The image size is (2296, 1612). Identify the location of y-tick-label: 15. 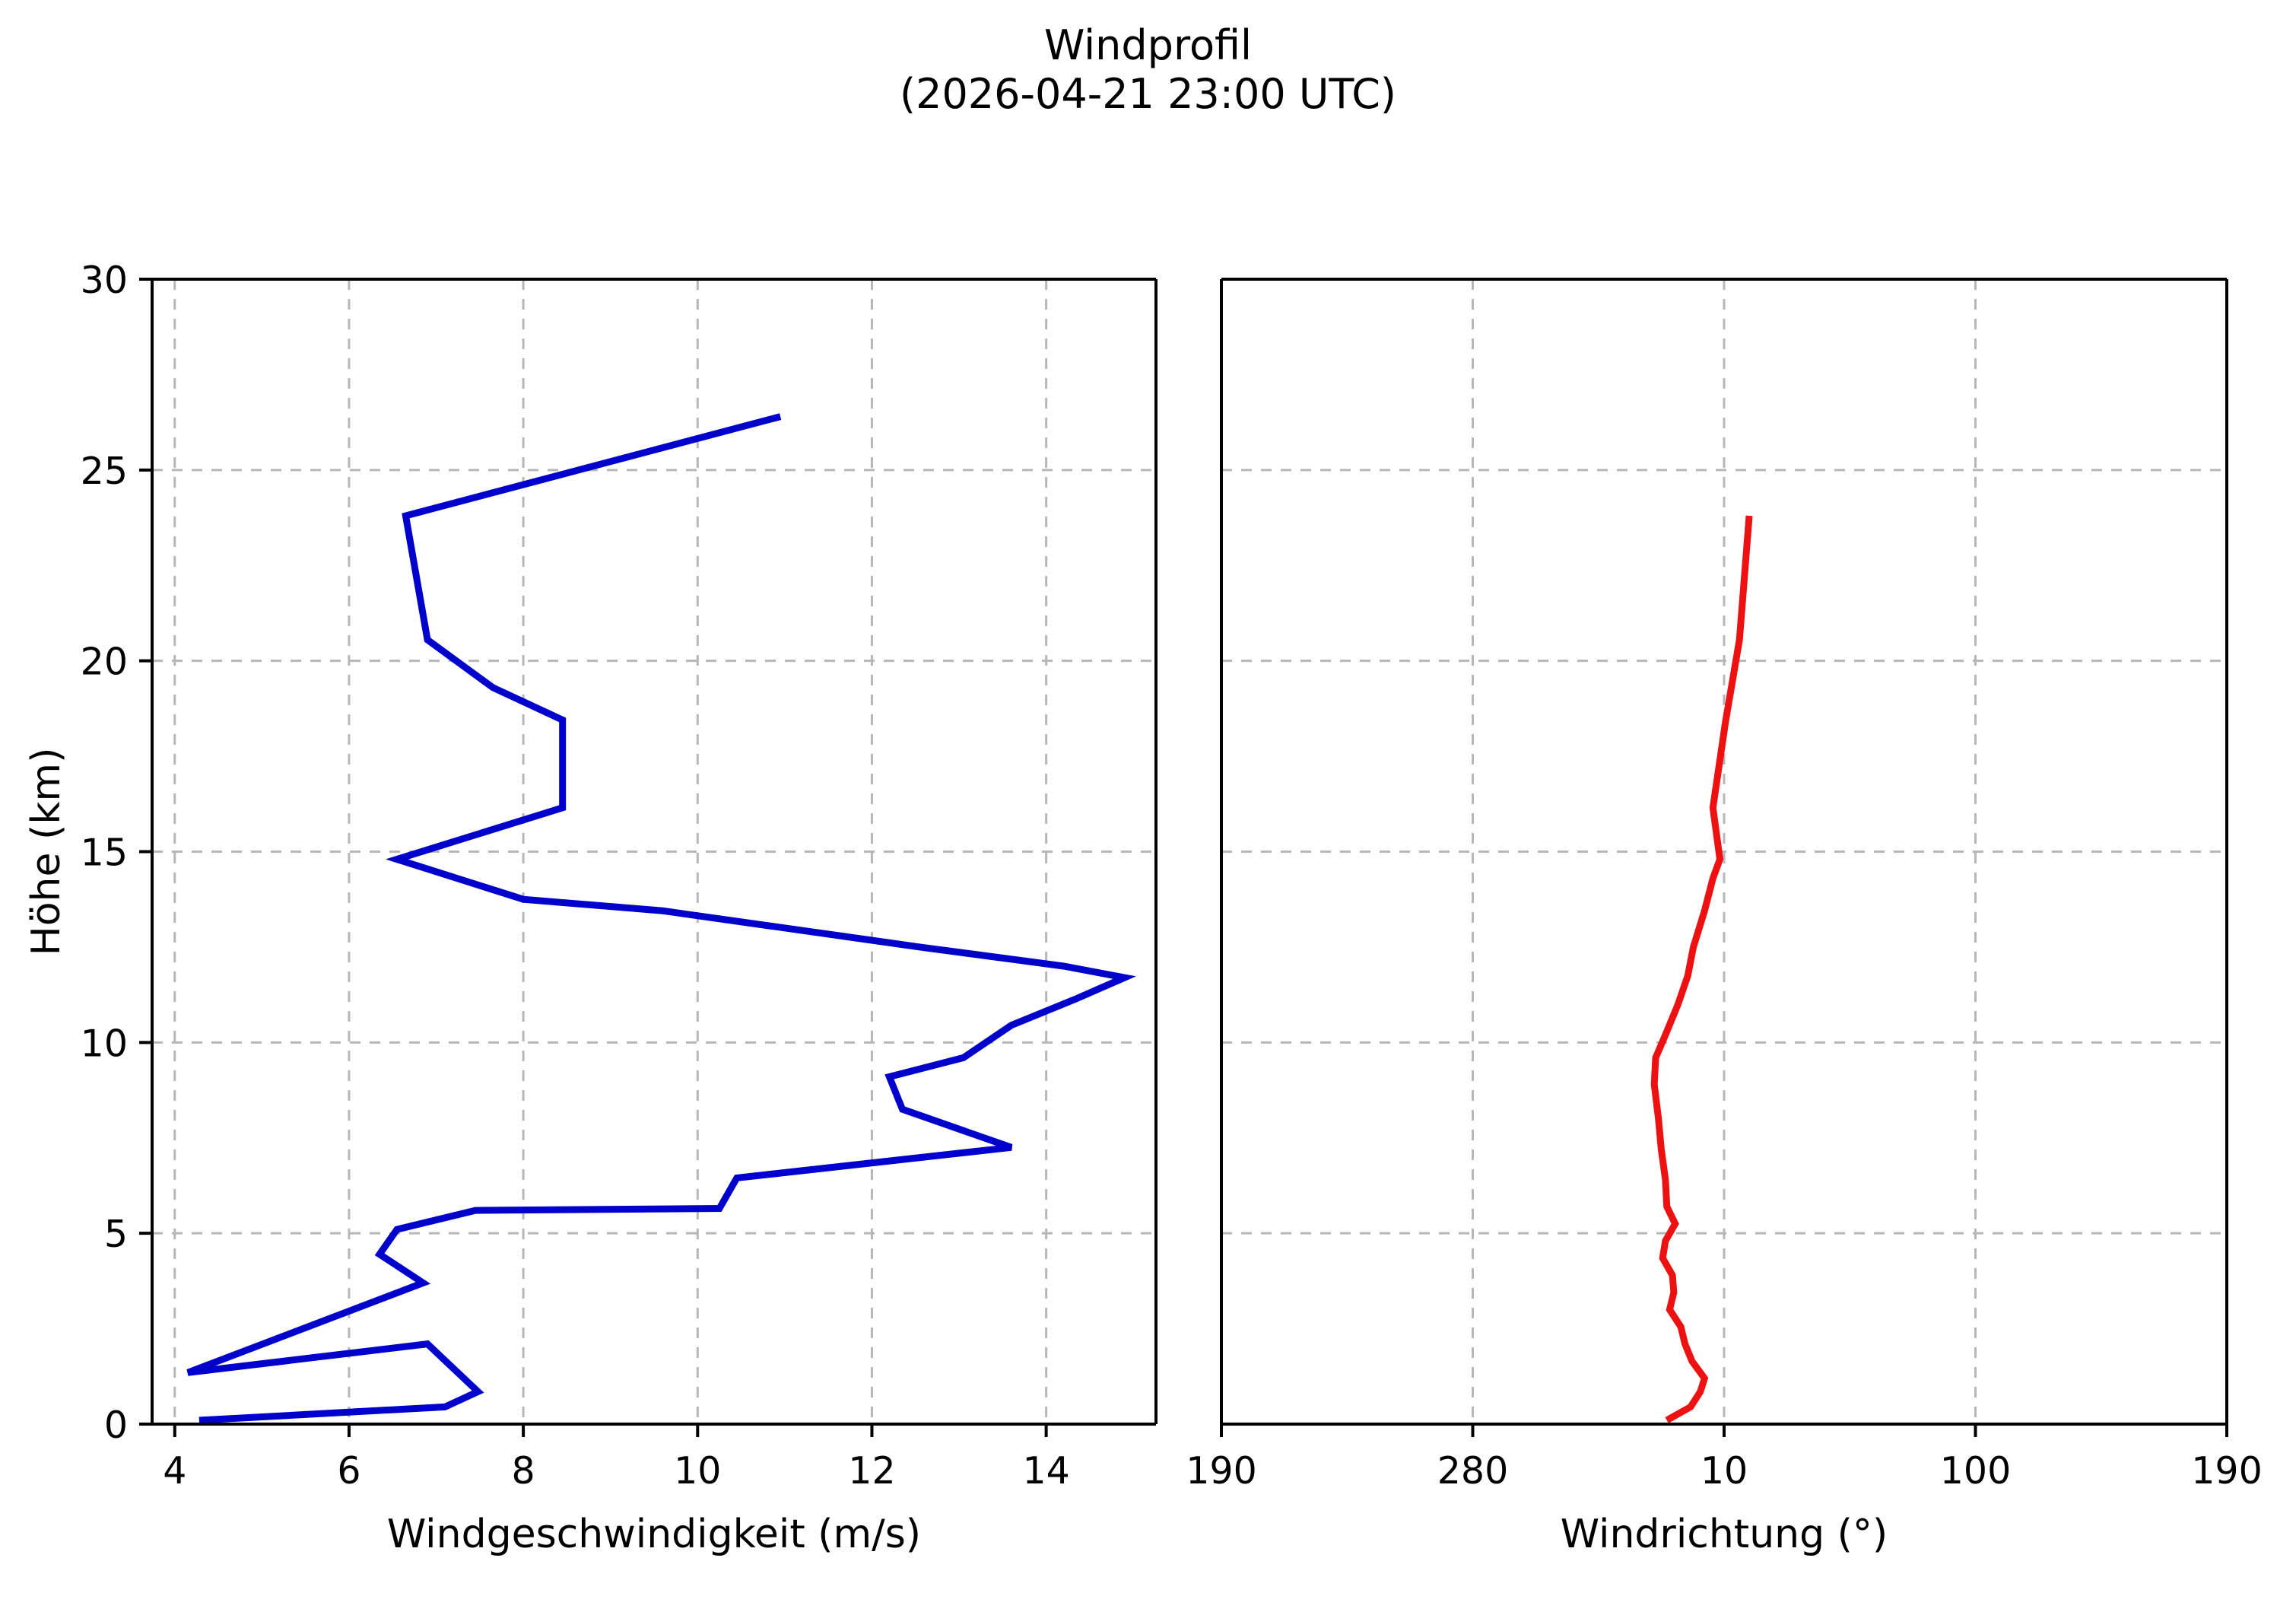
(105, 853).